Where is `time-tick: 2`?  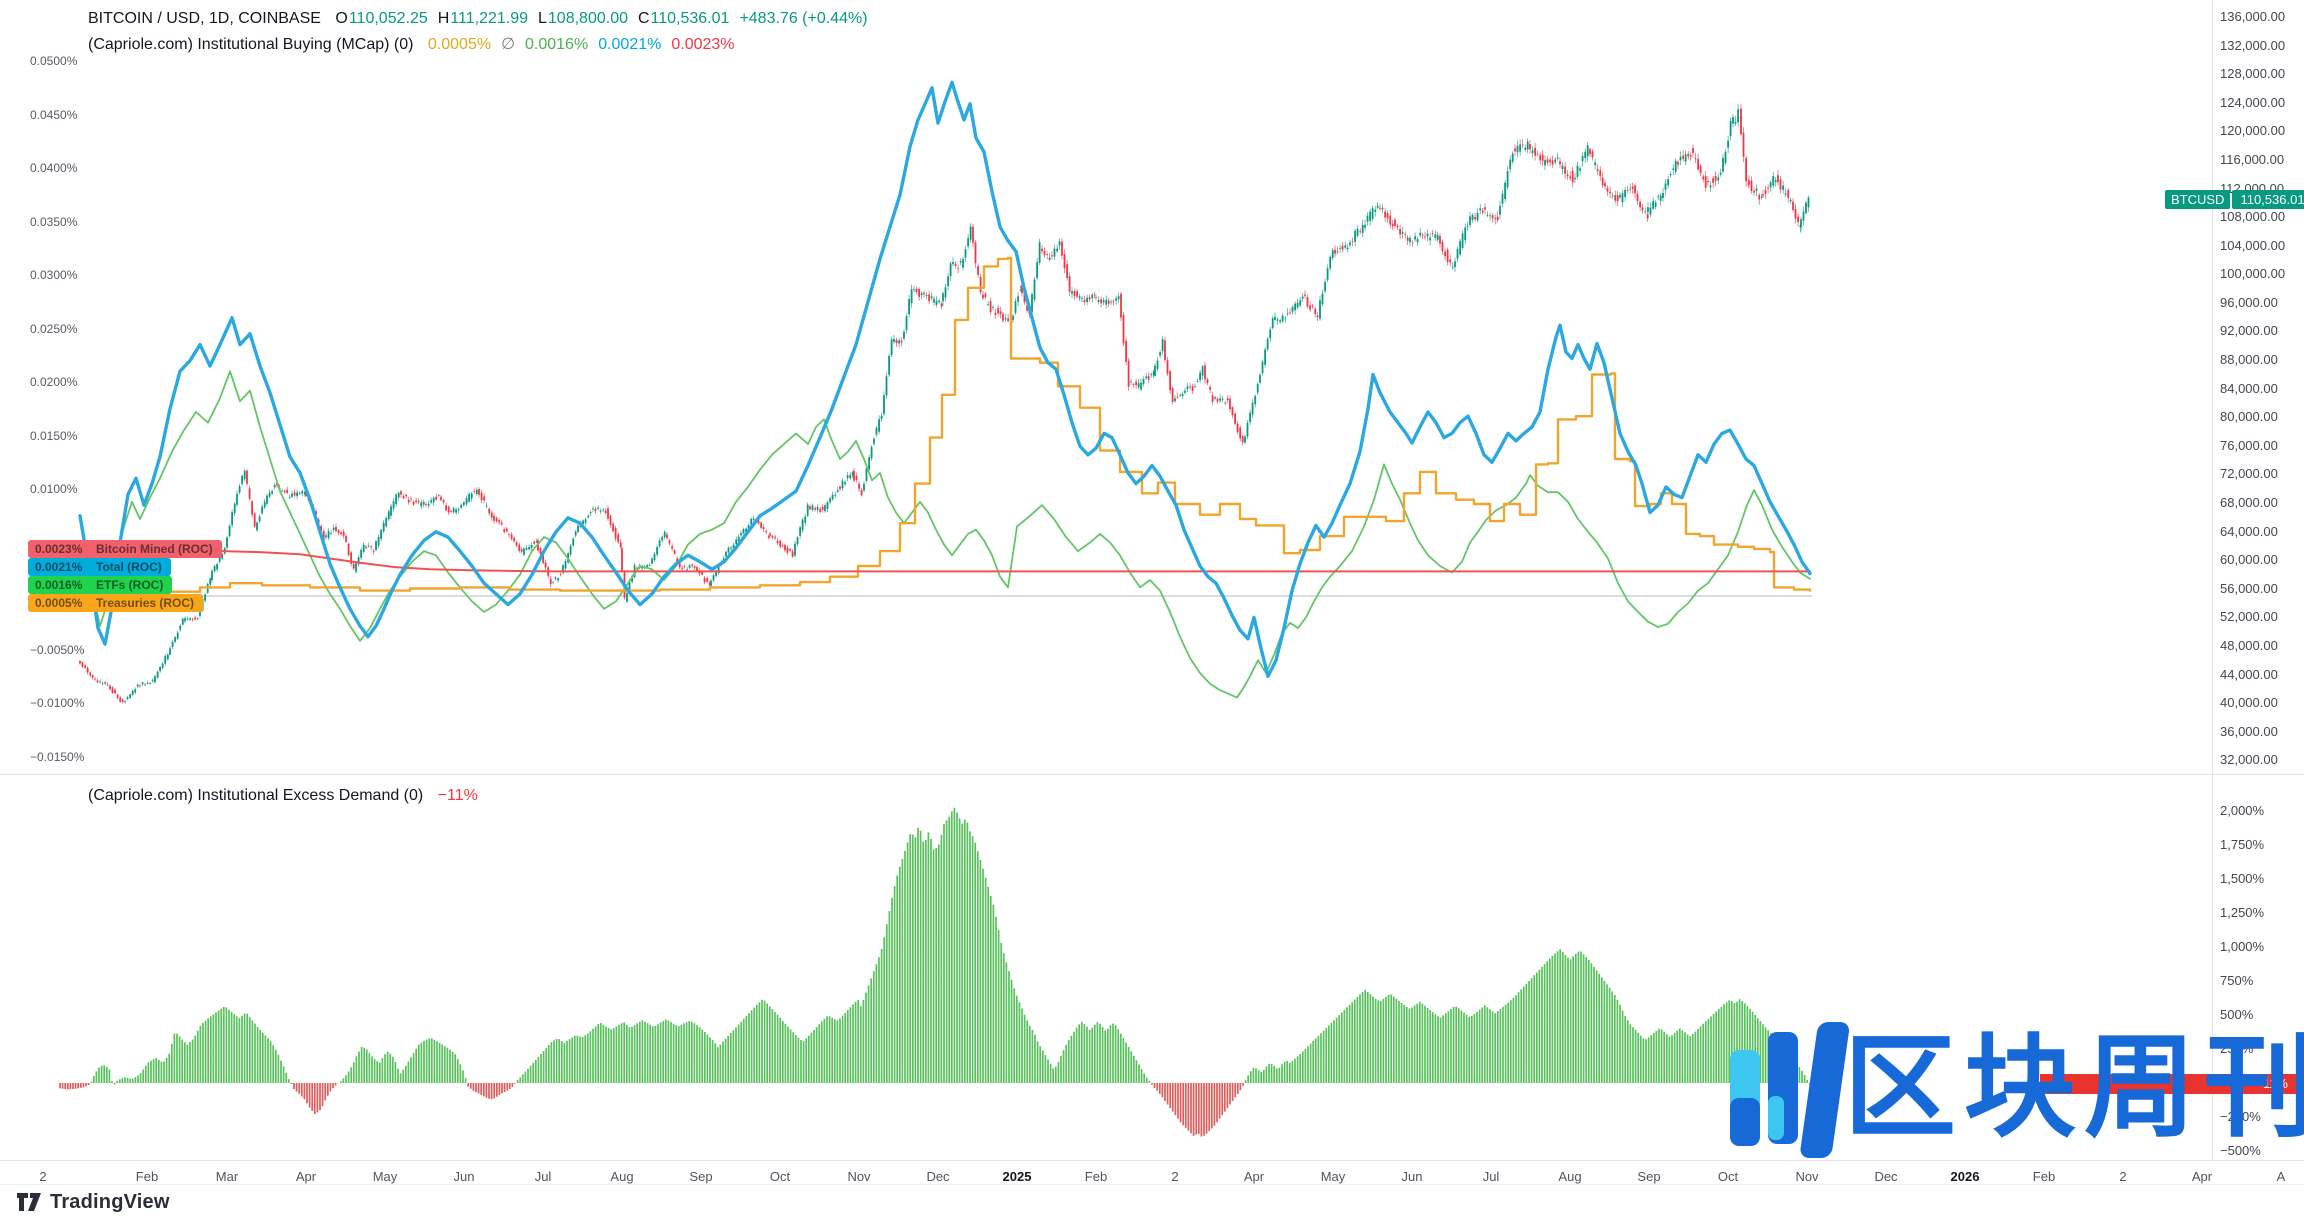 time-tick: 2 is located at coordinates (43, 1176).